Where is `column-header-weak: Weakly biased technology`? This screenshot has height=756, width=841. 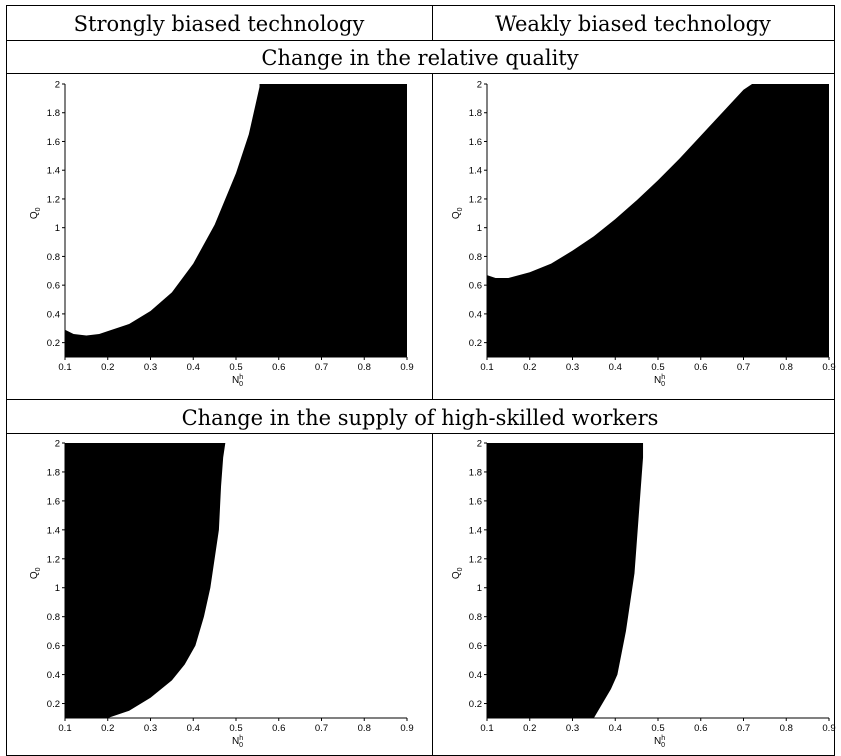
column-header-weak: Weakly biased technology is located at coordinates (633, 24).